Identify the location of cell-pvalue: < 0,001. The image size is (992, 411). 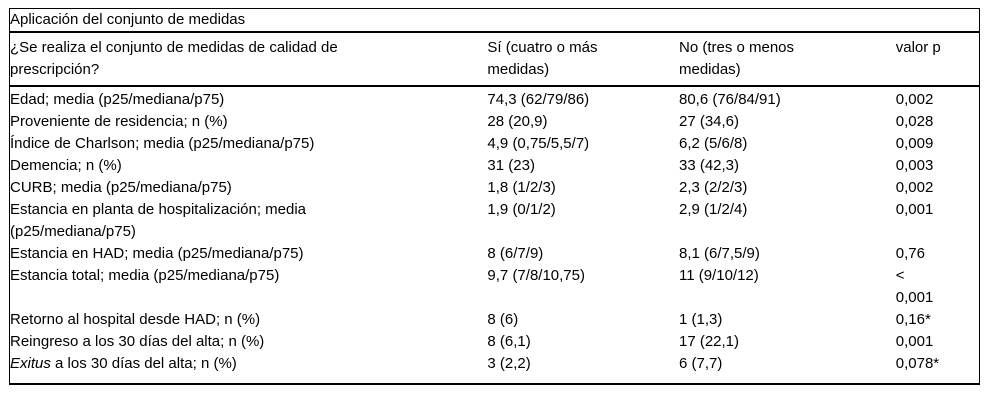
(914, 286).